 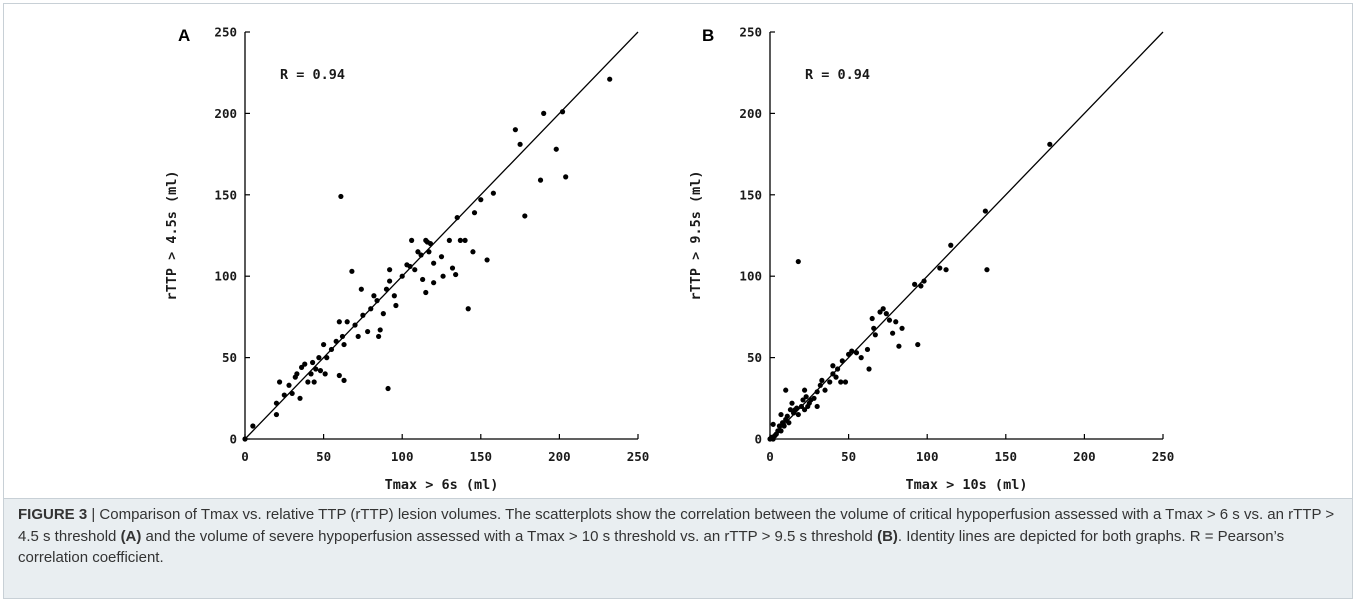 What do you see at coordinates (1006, 456) in the screenshot?
I see `x-tick-label: 150` at bounding box center [1006, 456].